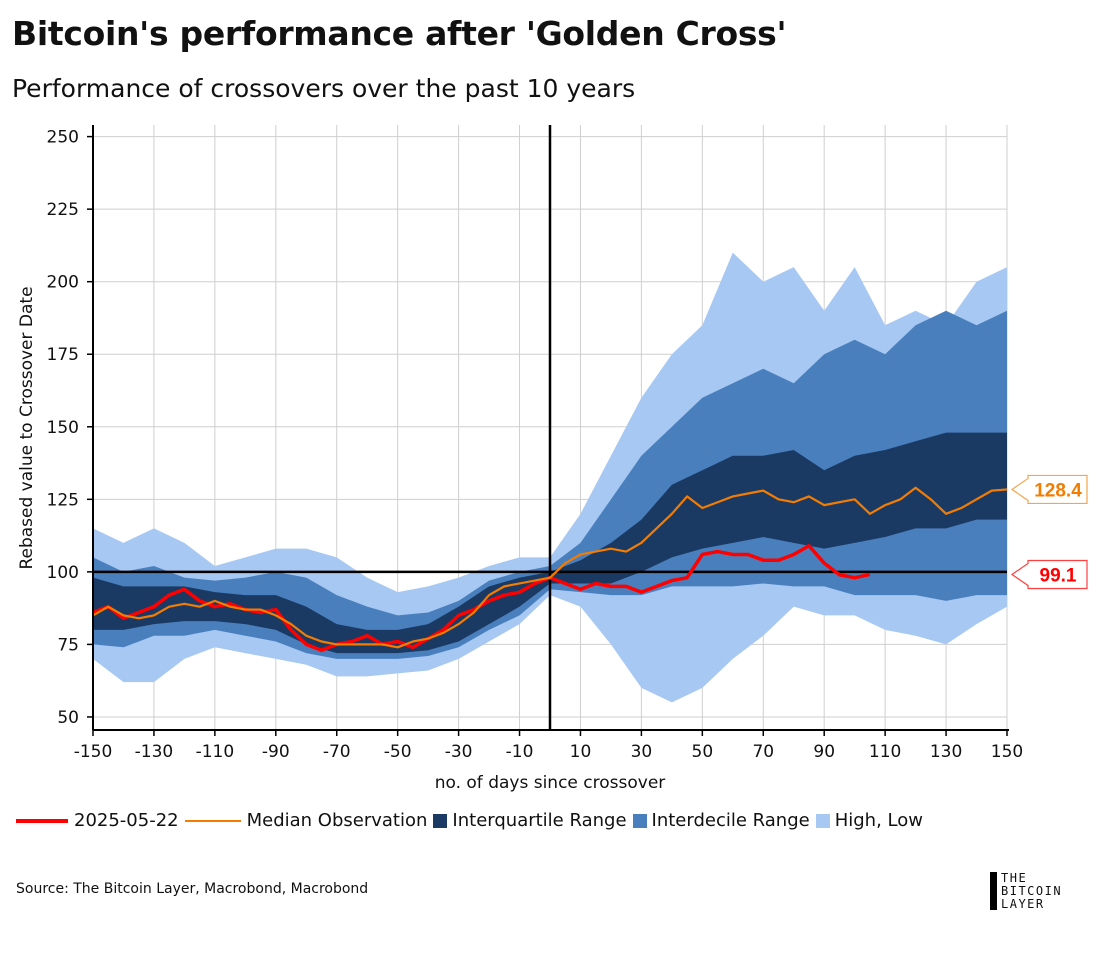 This screenshot has width=1100, height=953. What do you see at coordinates (1014, 878) in the screenshot?
I see `logo-line: THE` at bounding box center [1014, 878].